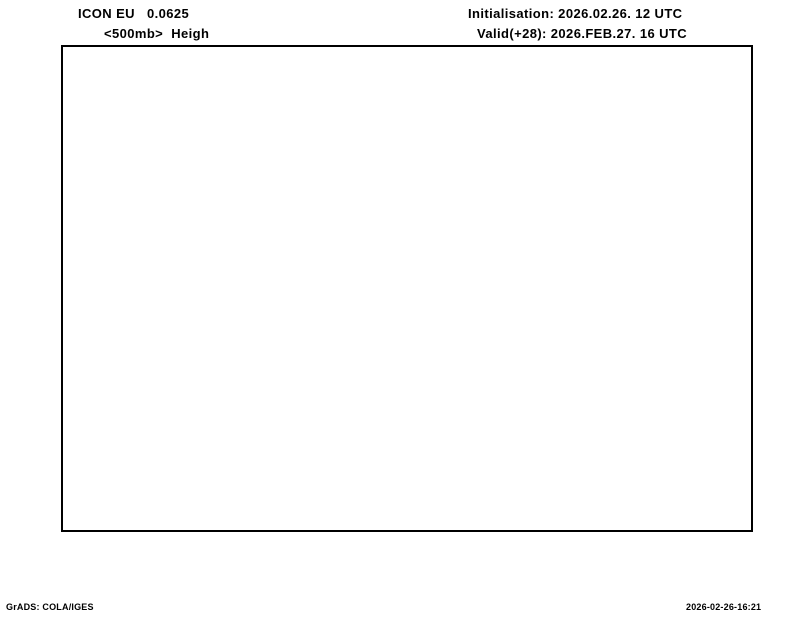 The image size is (800, 618). Describe the element at coordinates (157, 33) in the screenshot. I see `level-subtitle: <500mb> Heigh` at that location.